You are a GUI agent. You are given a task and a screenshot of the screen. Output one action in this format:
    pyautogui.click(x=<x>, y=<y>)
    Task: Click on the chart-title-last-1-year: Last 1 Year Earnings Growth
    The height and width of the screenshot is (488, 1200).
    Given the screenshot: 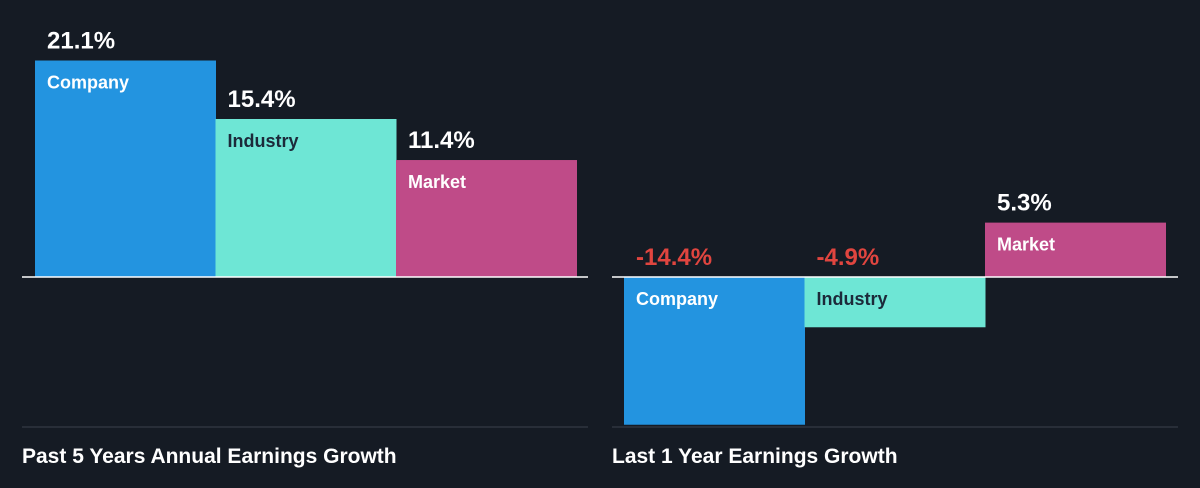 What is the action you would take?
    pyautogui.click(x=755, y=456)
    